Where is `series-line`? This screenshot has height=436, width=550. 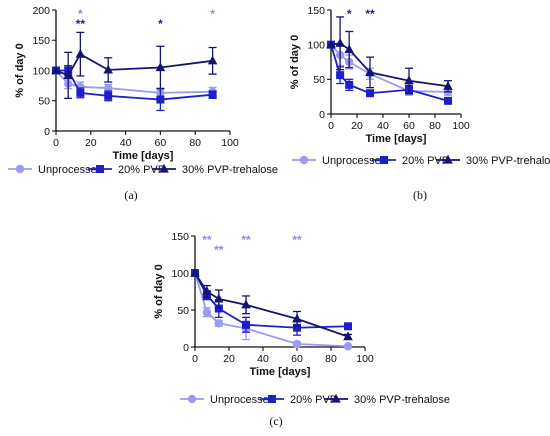 series-line is located at coordinates (271, 305).